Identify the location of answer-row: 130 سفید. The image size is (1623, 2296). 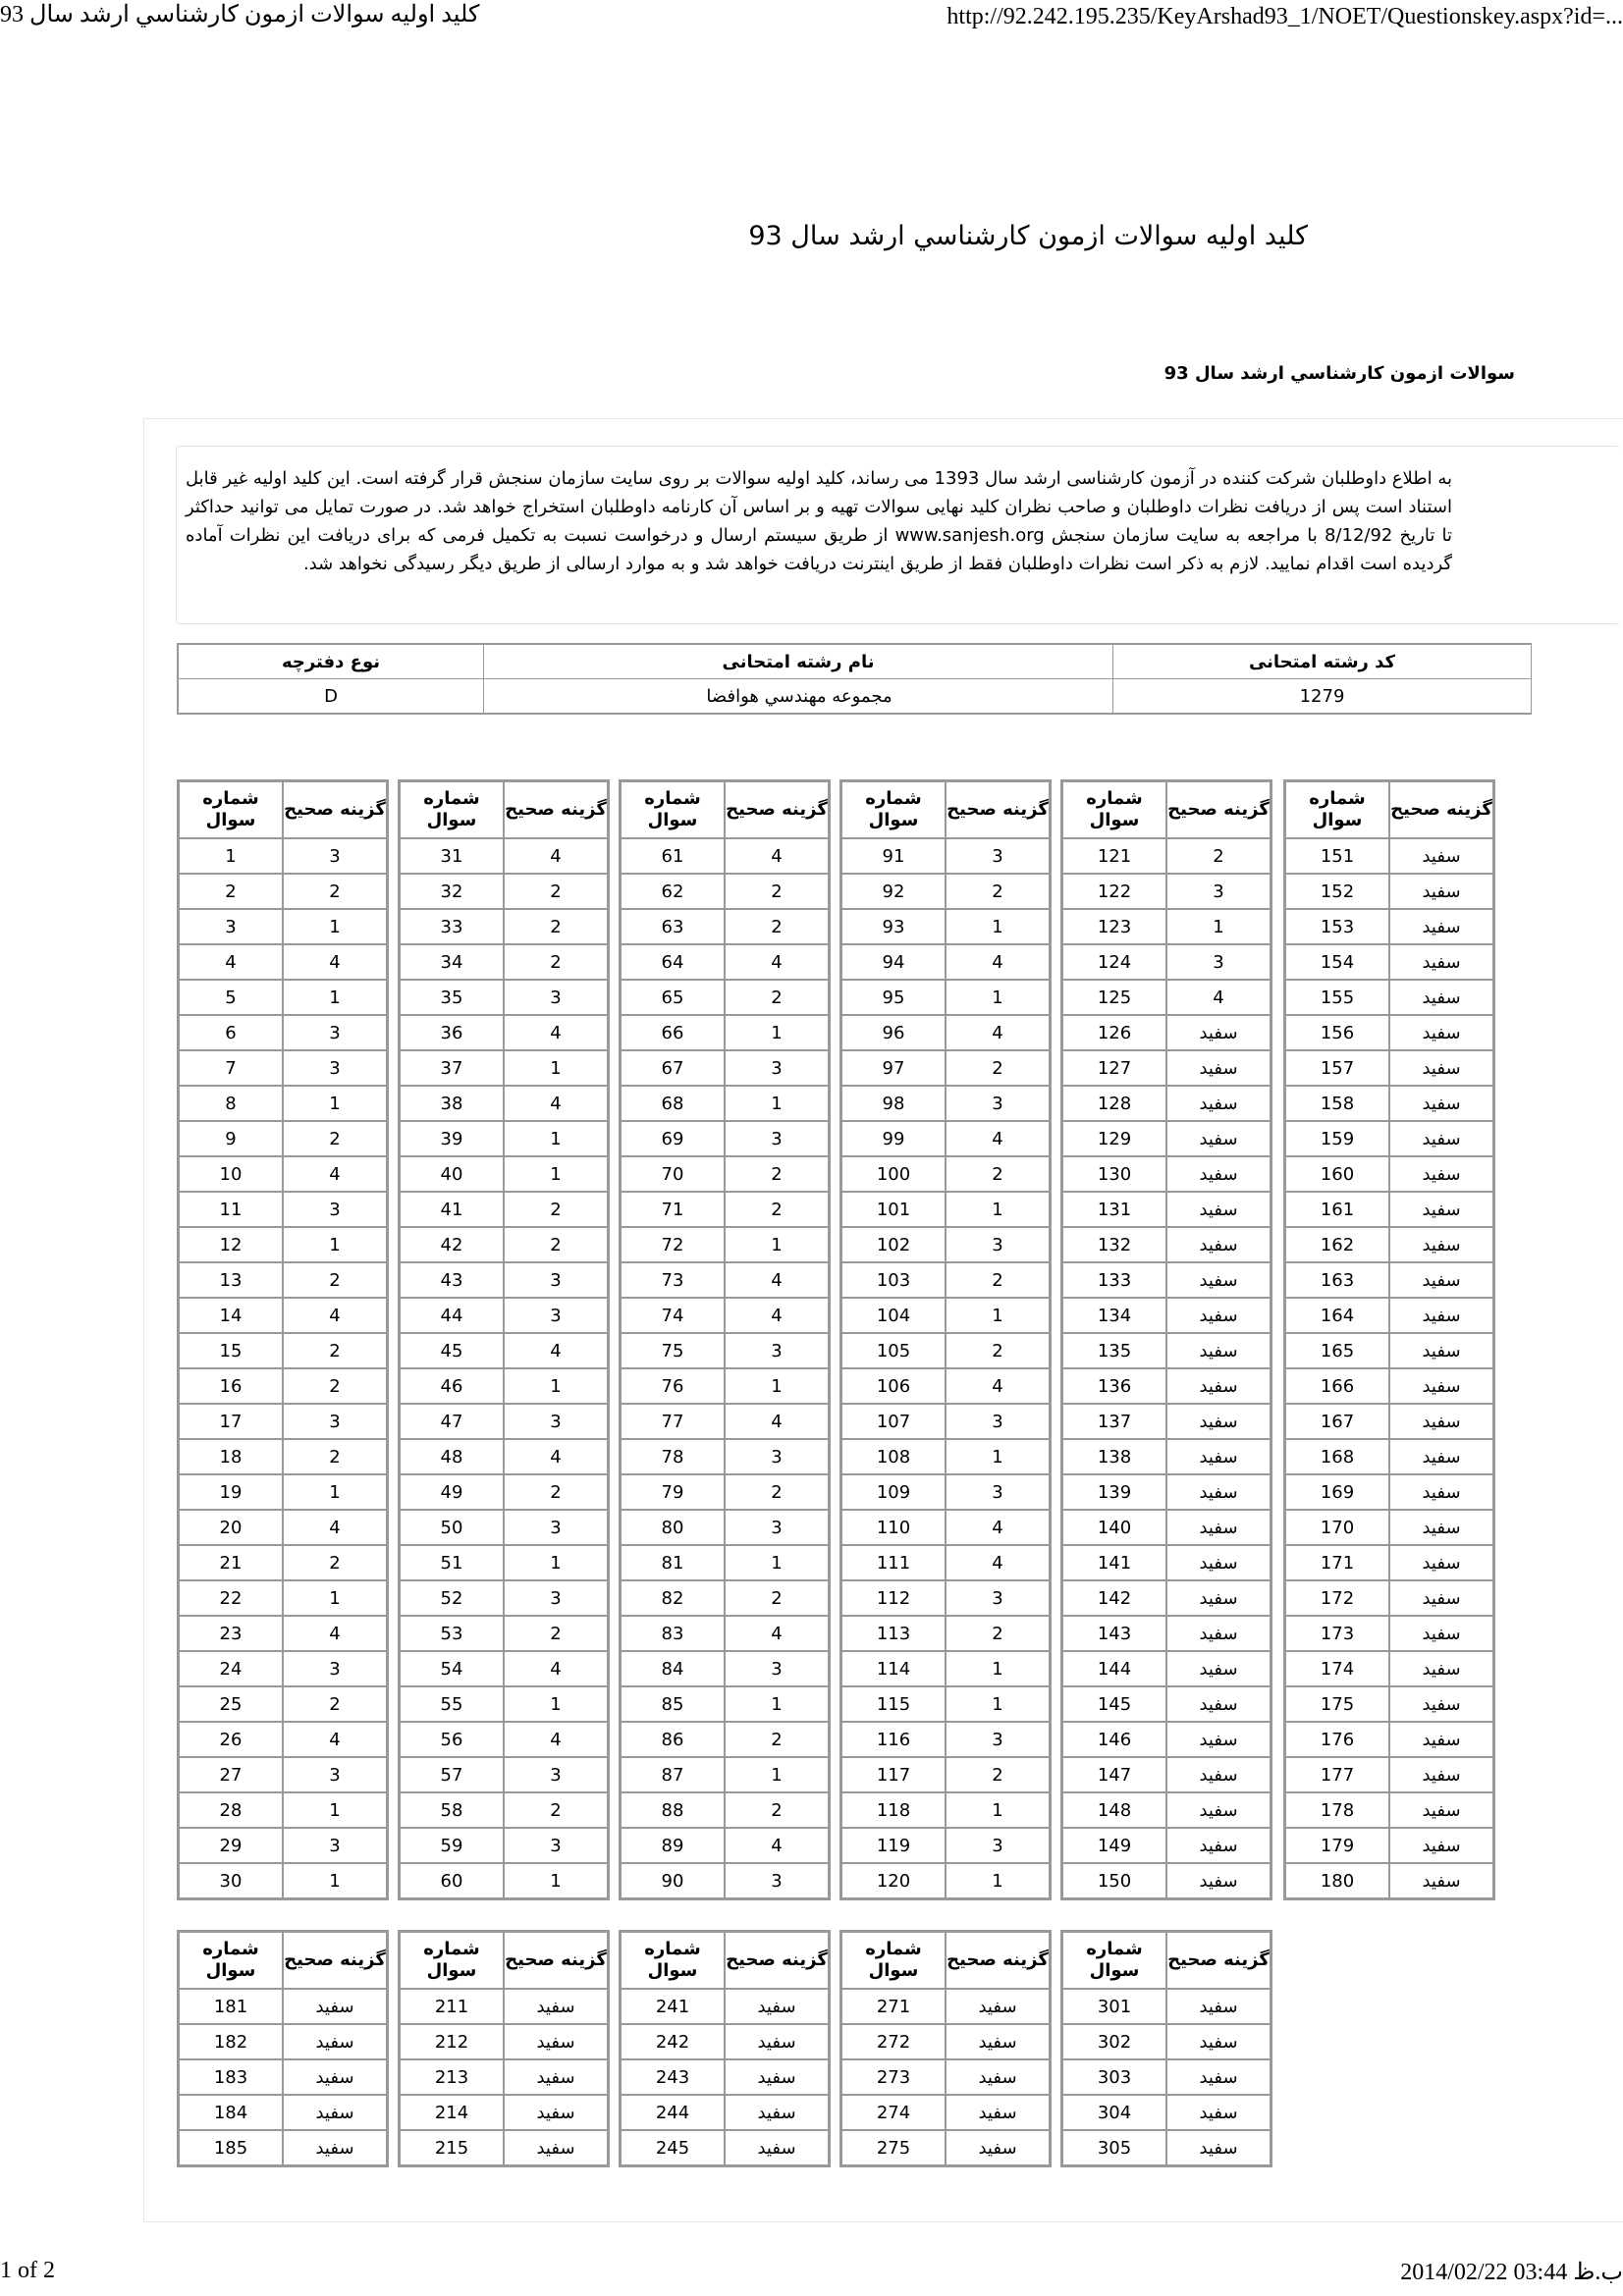
(1166, 1174).